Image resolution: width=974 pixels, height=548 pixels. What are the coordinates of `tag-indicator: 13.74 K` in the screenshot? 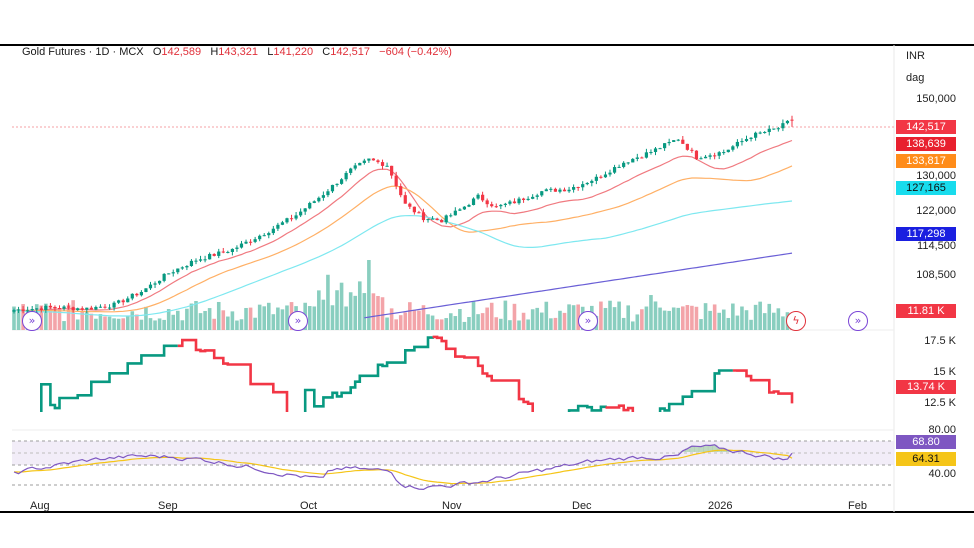 It's located at (926, 387).